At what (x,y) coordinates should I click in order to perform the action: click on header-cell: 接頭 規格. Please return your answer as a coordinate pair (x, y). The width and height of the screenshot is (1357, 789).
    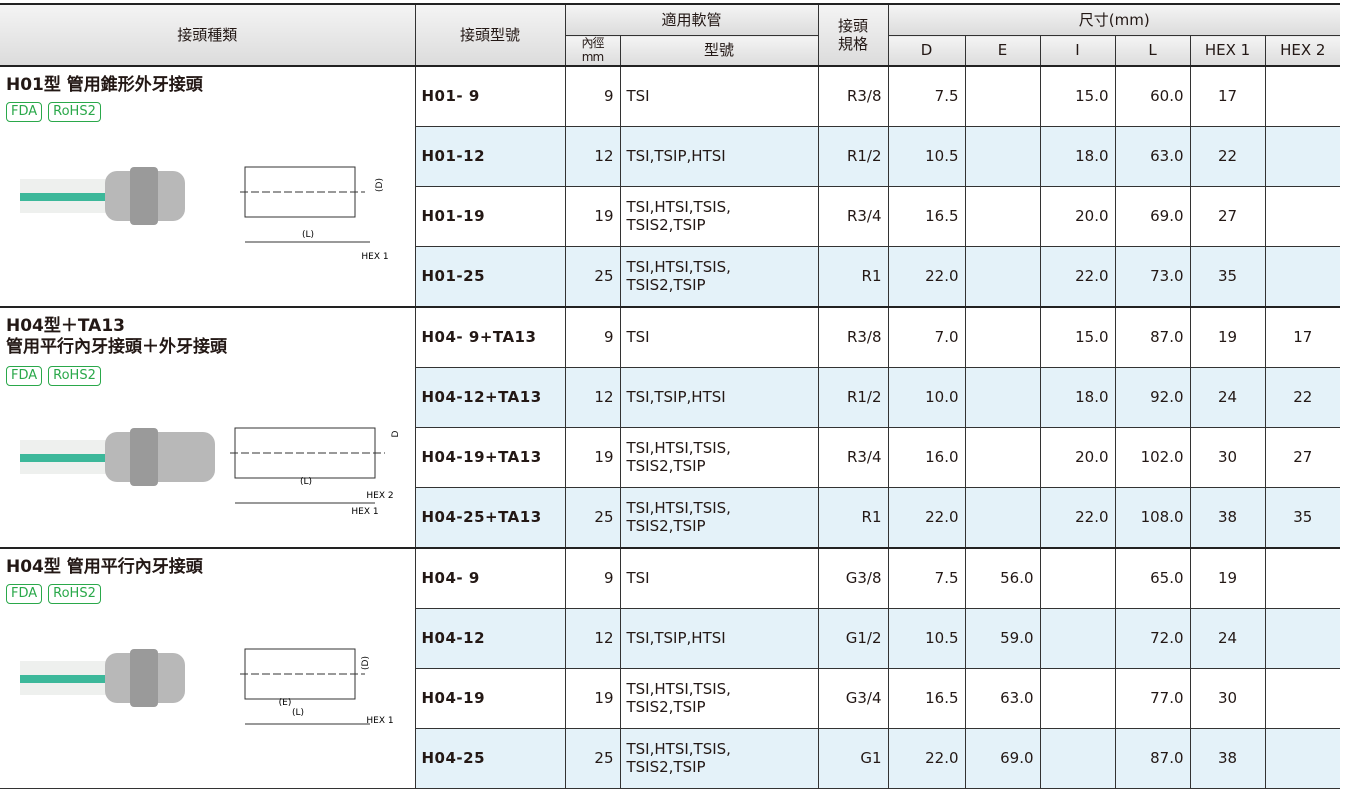
    Looking at the image, I should click on (853, 35).